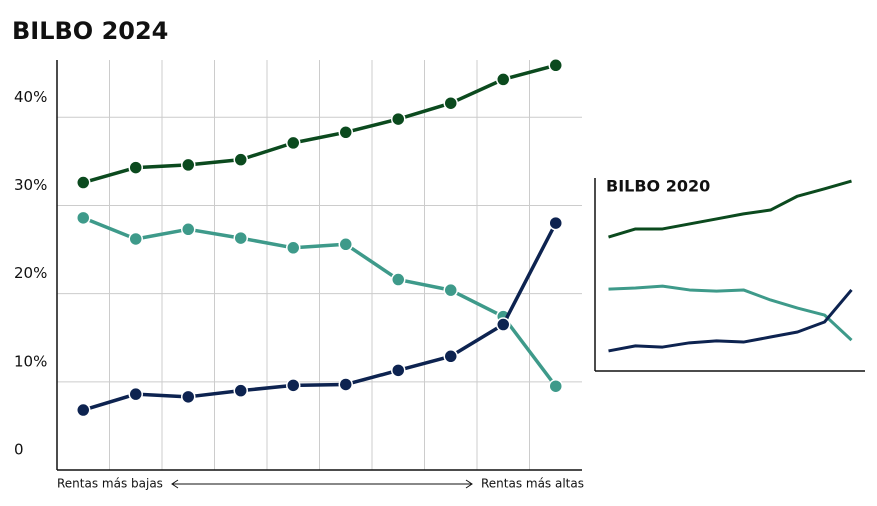 The width and height of the screenshot is (877, 506). I want to click on y-tick-label: 10%, so click(30, 361).